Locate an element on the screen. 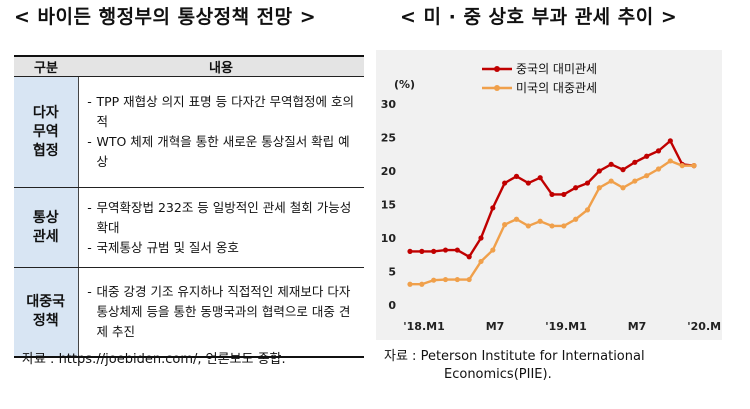 Image resolution: width=750 pixels, height=409 pixels. y-unit-label: (%) is located at coordinates (404, 84).